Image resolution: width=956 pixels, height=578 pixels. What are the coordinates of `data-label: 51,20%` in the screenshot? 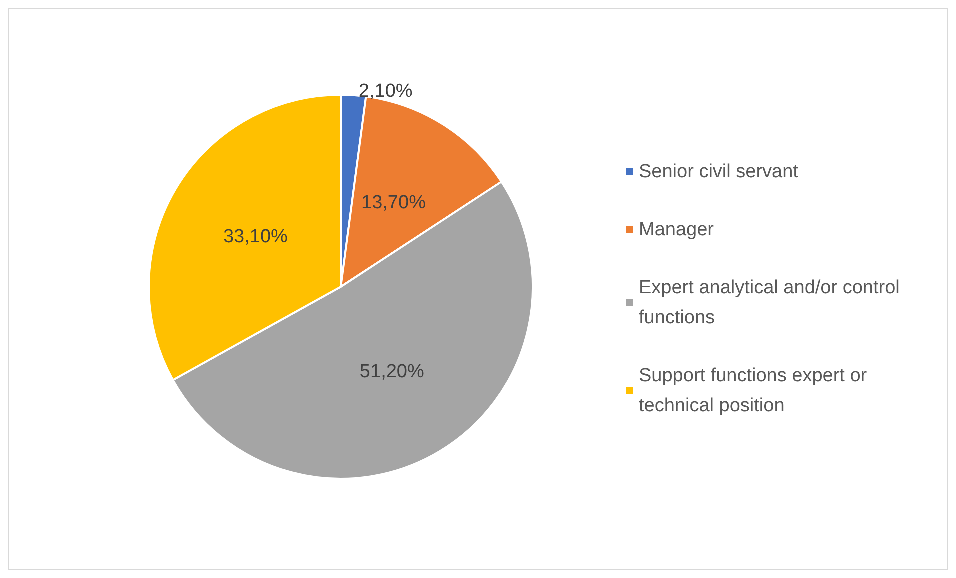 It's located at (392, 371).